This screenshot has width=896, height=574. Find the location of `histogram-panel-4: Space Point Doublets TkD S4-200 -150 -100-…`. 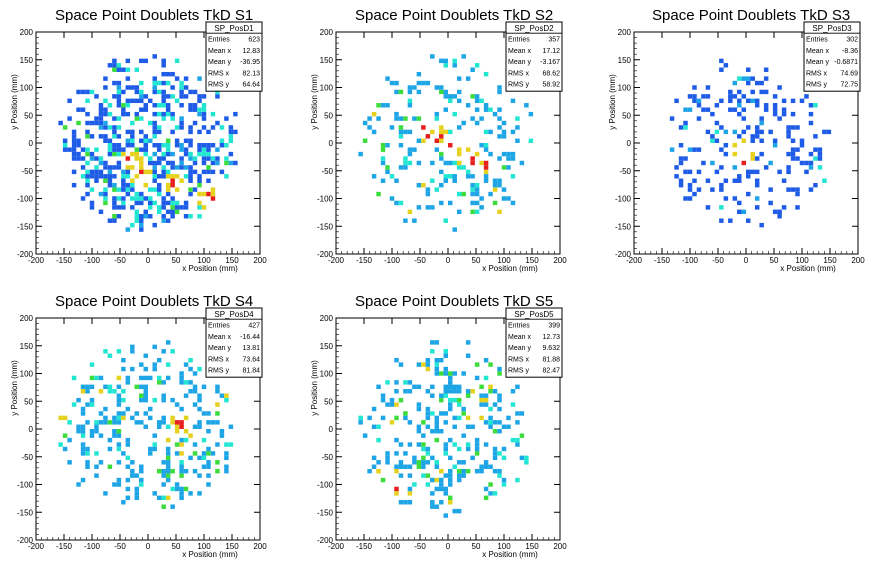

histogram-panel-4: Space Point Doublets TkD S4-200 -150 -100-… is located at coordinates (138, 426).